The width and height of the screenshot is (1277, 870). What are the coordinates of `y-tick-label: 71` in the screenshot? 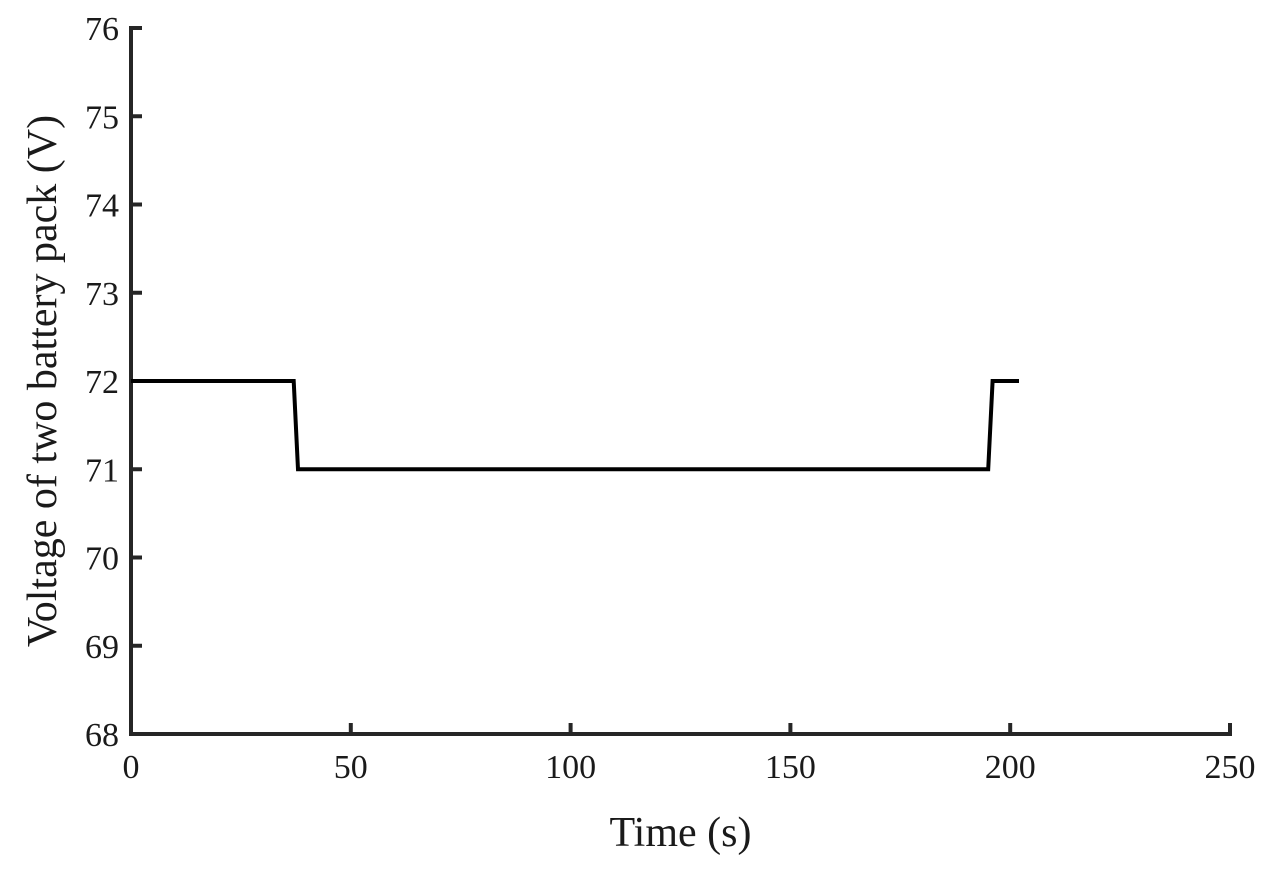 It's located at (102, 470).